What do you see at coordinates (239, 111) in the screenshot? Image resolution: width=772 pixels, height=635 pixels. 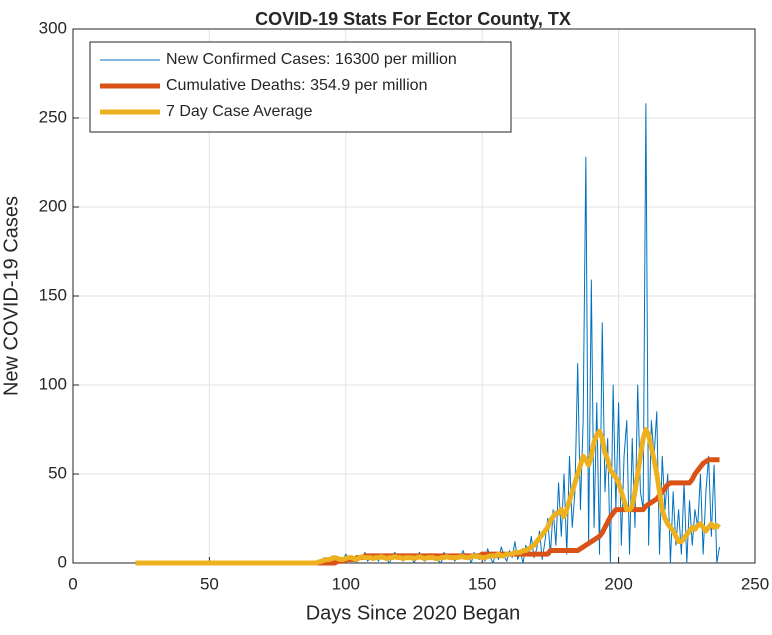 I see `legend-label: 7 Day Case Average` at bounding box center [239, 111].